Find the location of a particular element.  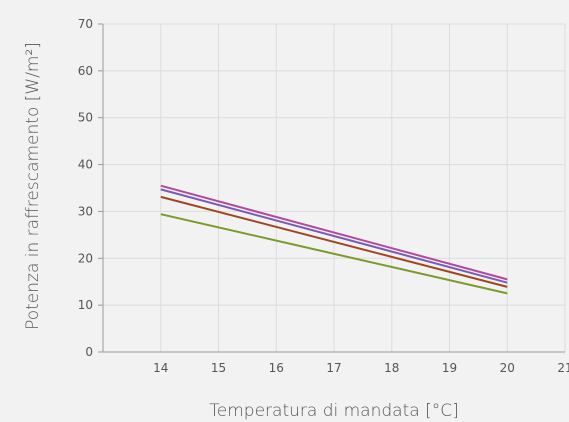

x-tick-label: 18 is located at coordinates (391, 368).